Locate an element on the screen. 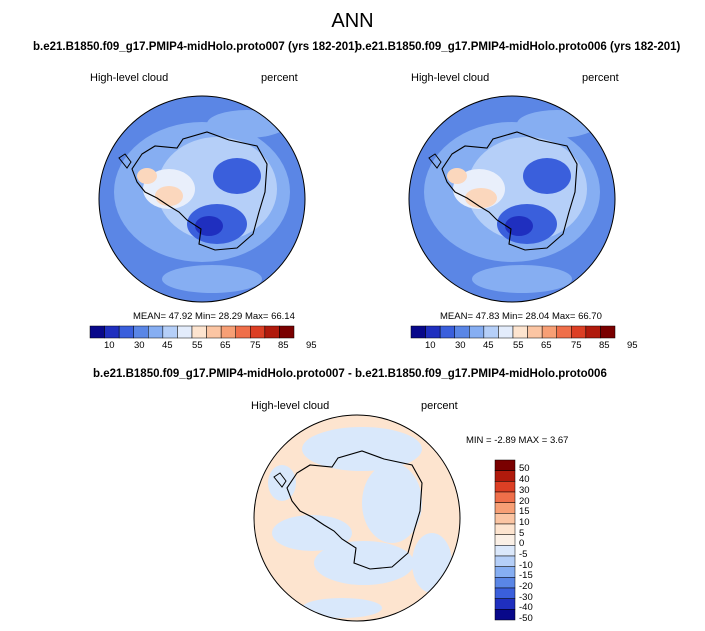 This screenshot has width=705, height=631. panel1-colorbar-ticks: 10 30 45 55 65 75 85 95 is located at coordinates (203, 346).